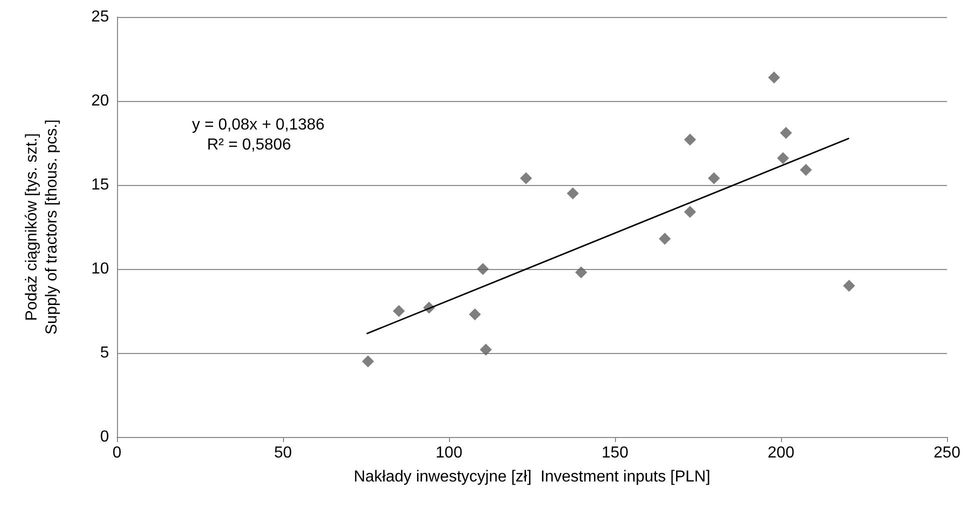  What do you see at coordinates (105, 437) in the screenshot?
I see `y-tick-label: 0` at bounding box center [105, 437].